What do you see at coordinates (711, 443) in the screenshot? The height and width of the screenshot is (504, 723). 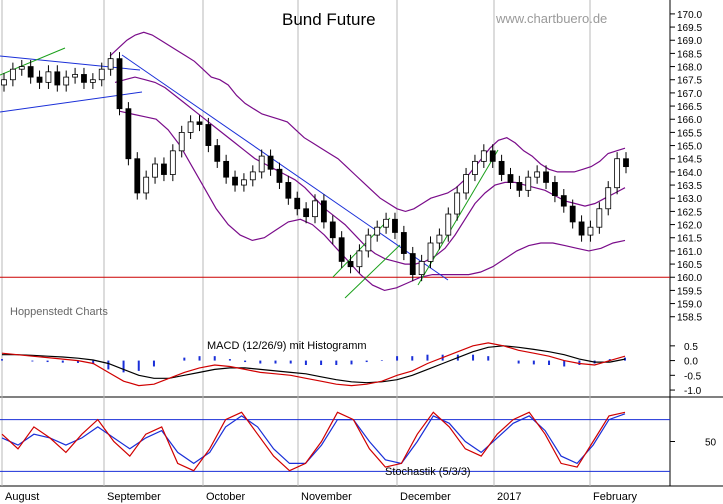 I see `stoch-tick-label: 50` at bounding box center [711, 443].